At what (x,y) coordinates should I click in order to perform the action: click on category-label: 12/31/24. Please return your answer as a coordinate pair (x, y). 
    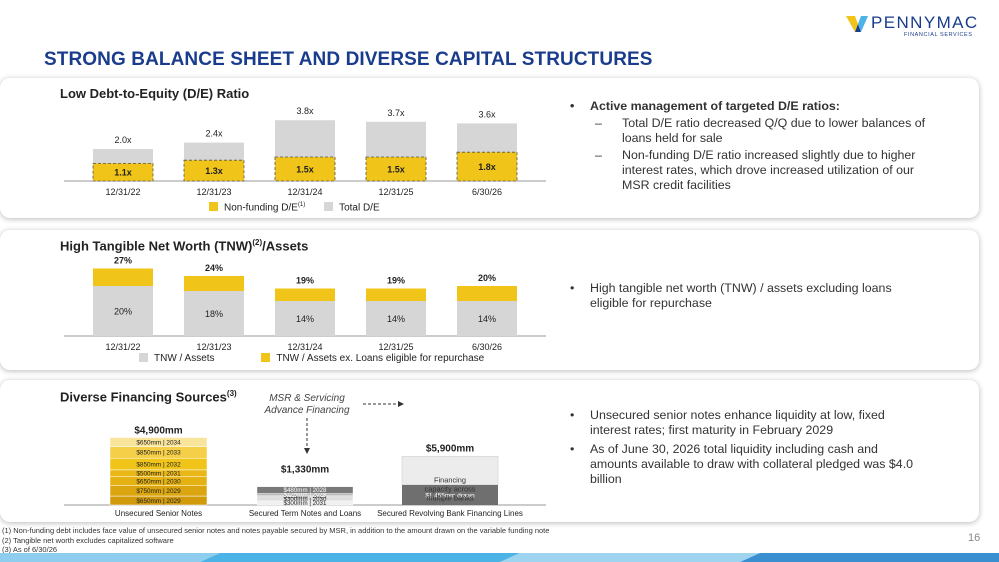
    Looking at the image, I should click on (304, 192).